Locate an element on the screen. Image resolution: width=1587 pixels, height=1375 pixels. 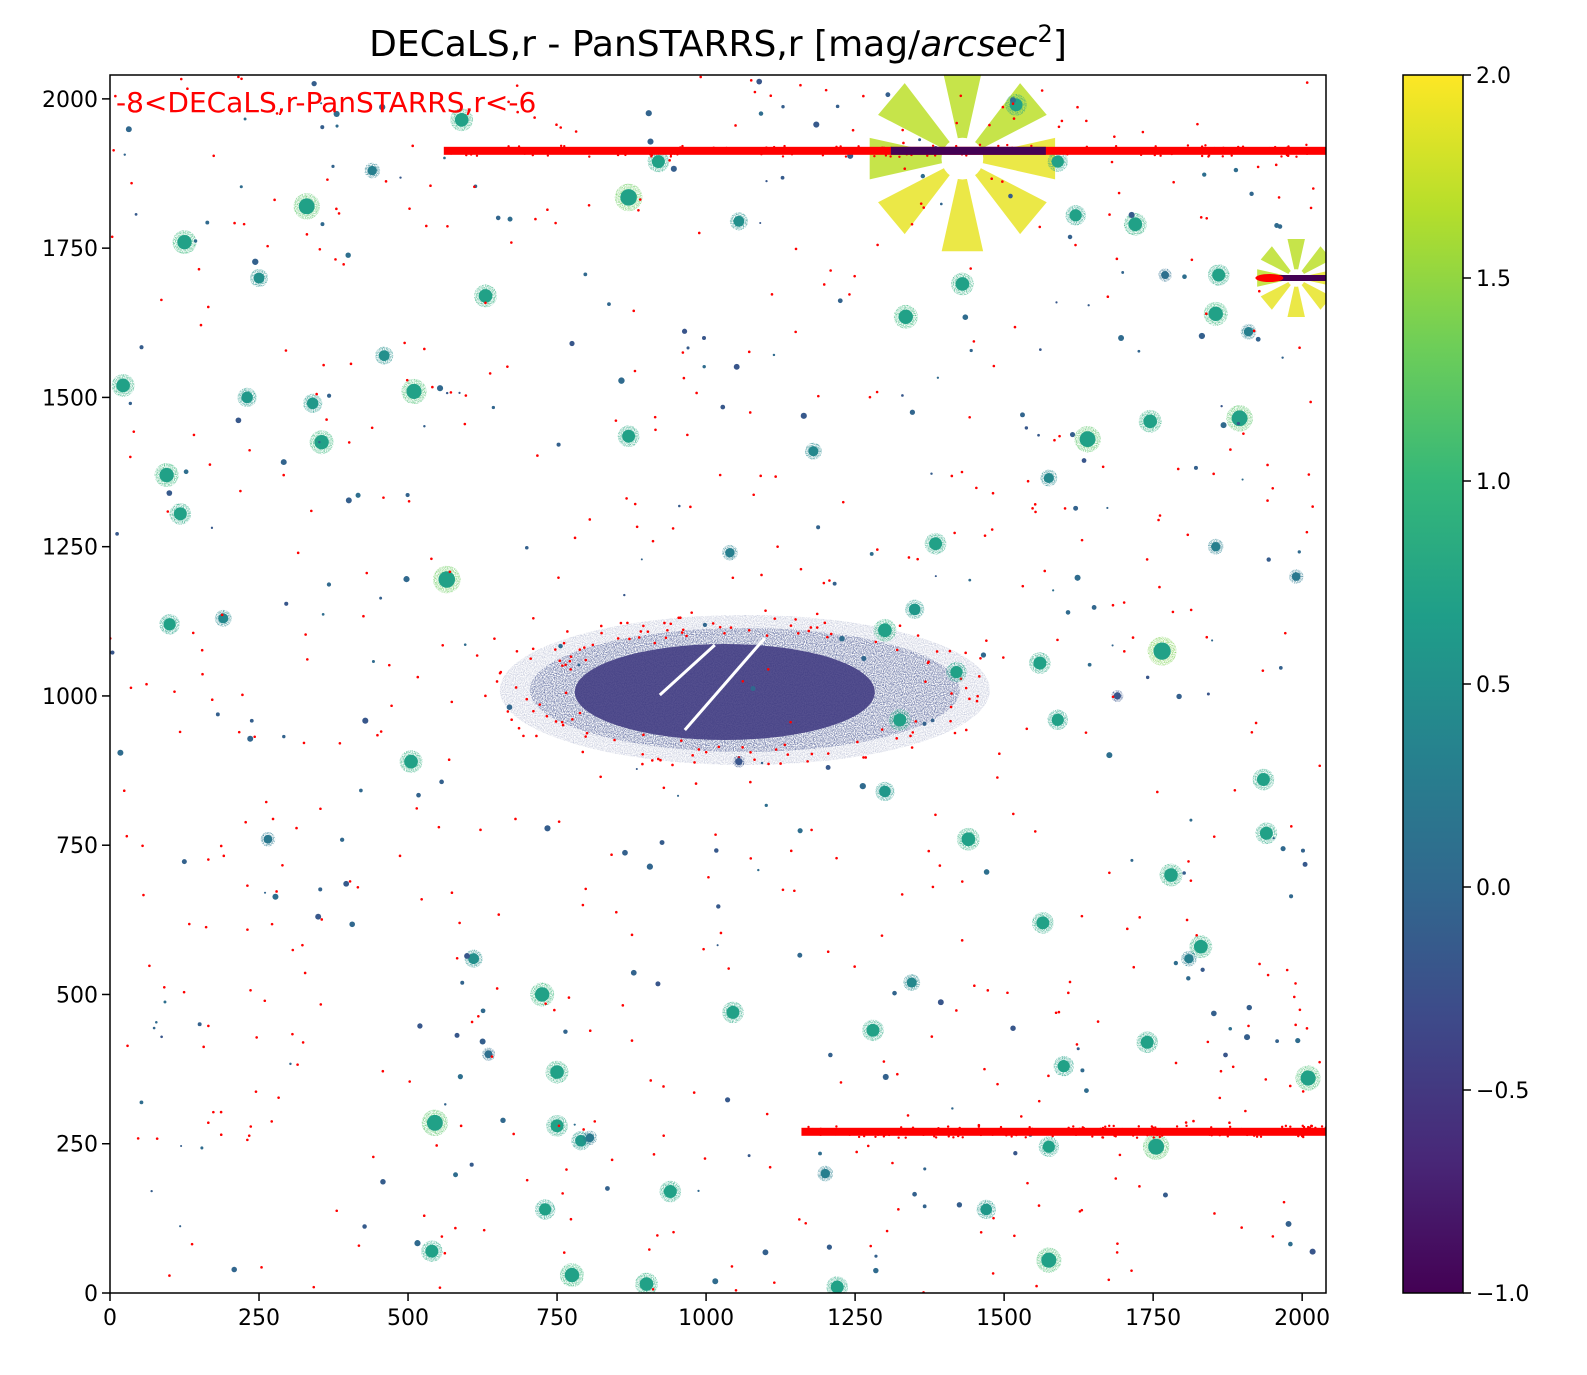
y-tick-label: 500 is located at coordinates (77, 995).